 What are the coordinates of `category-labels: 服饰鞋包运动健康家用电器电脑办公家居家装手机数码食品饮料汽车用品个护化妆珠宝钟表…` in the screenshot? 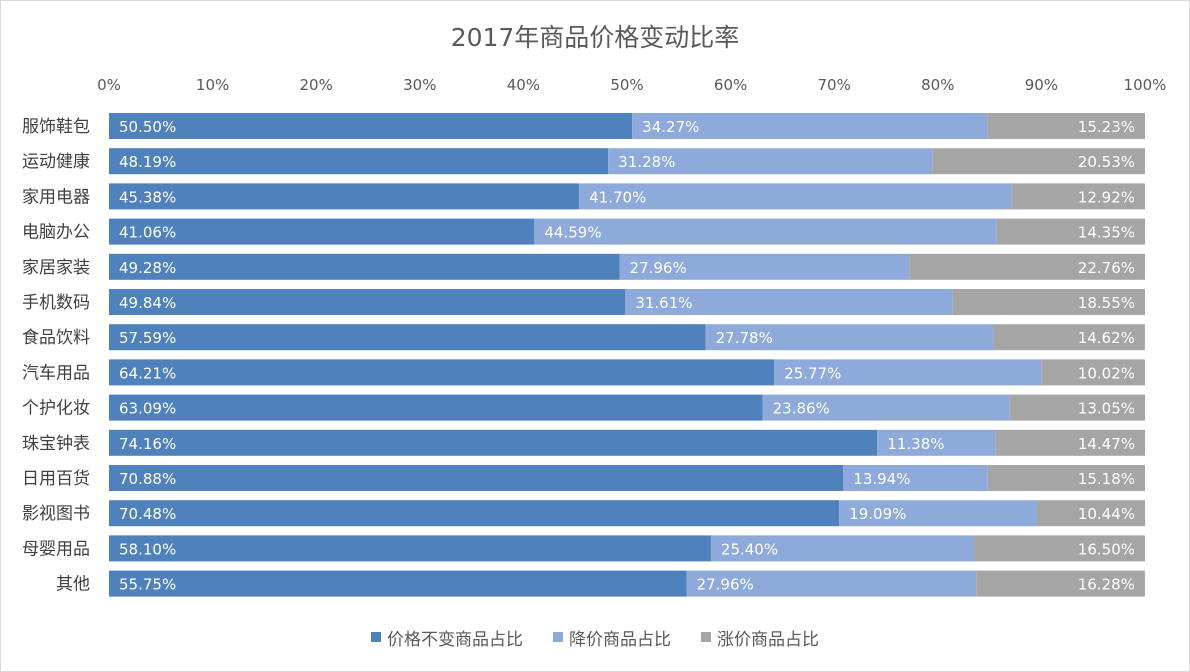 It's located at (56, 356).